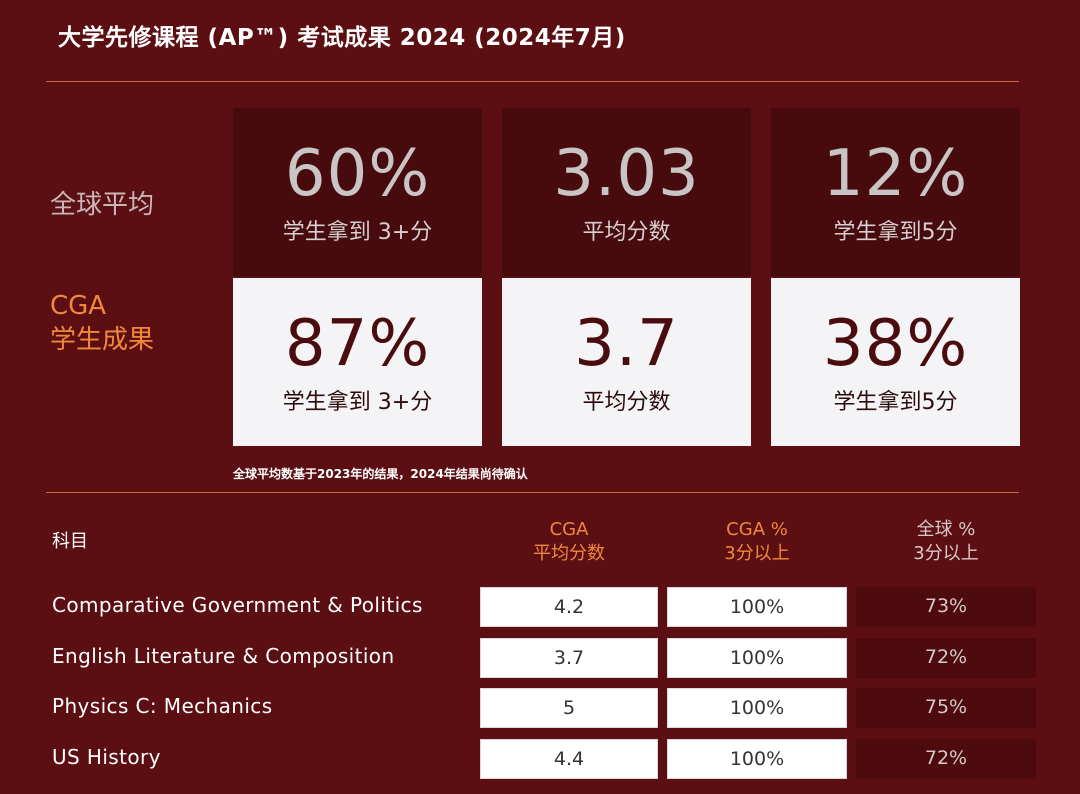 The height and width of the screenshot is (794, 1080). What do you see at coordinates (946, 708) in the screenshot?
I see `global-percent-cell: 75%` at bounding box center [946, 708].